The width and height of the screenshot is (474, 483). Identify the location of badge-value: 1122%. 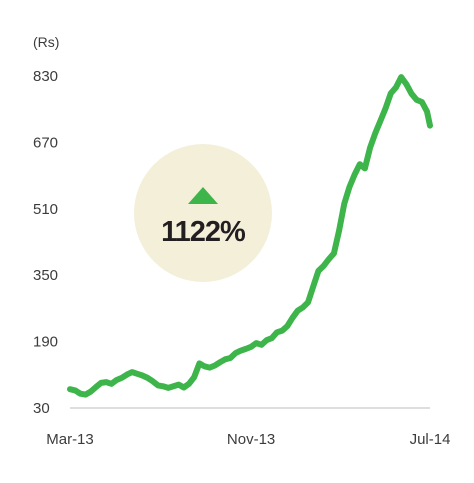
(203, 232).